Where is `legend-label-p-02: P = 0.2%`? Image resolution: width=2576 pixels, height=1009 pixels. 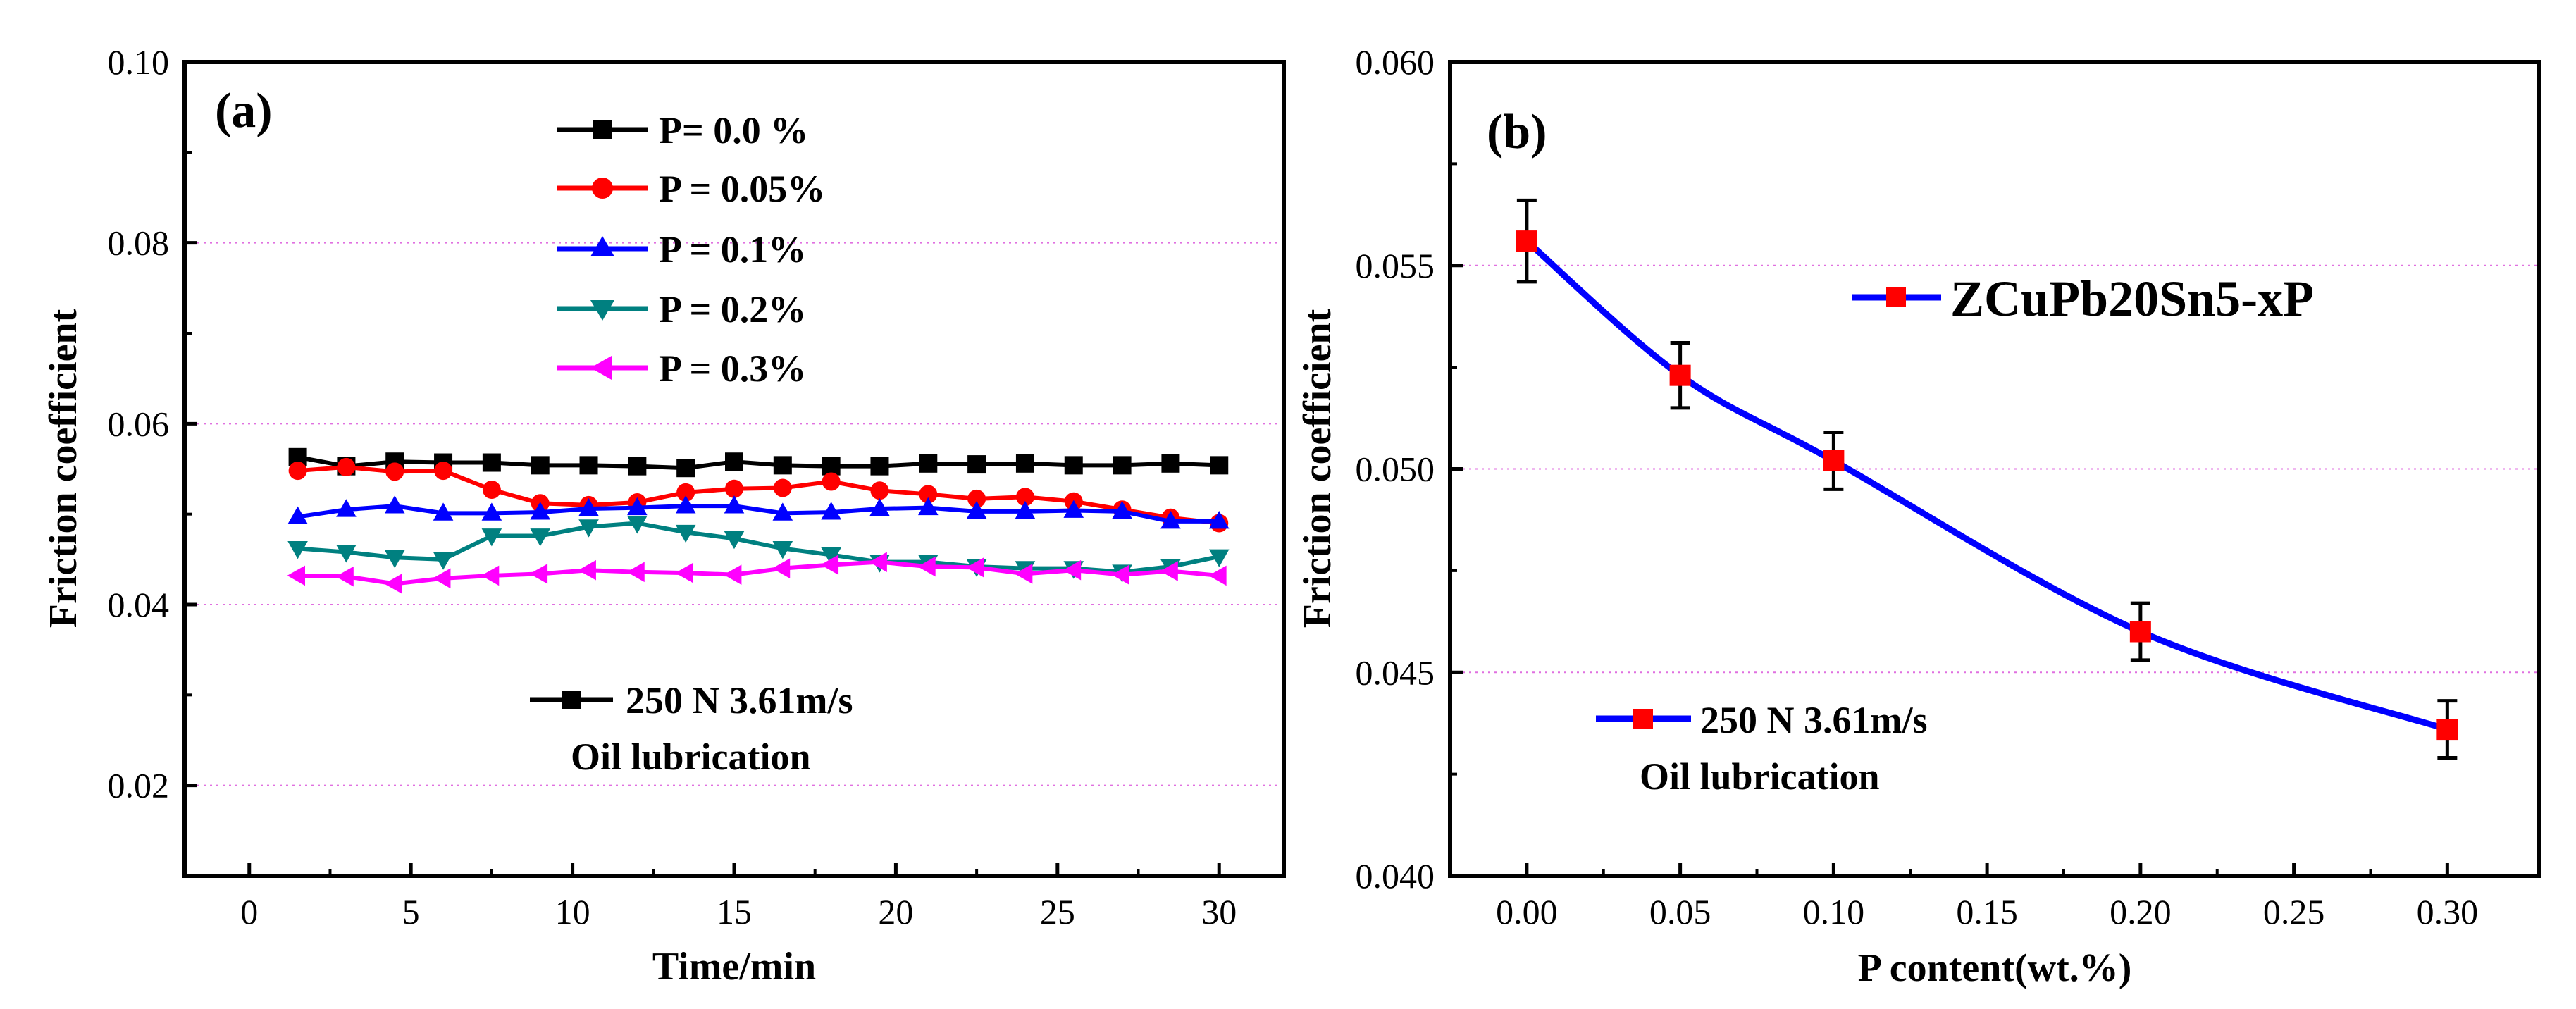
legend-label-p-02: P = 0.2% is located at coordinates (732, 309).